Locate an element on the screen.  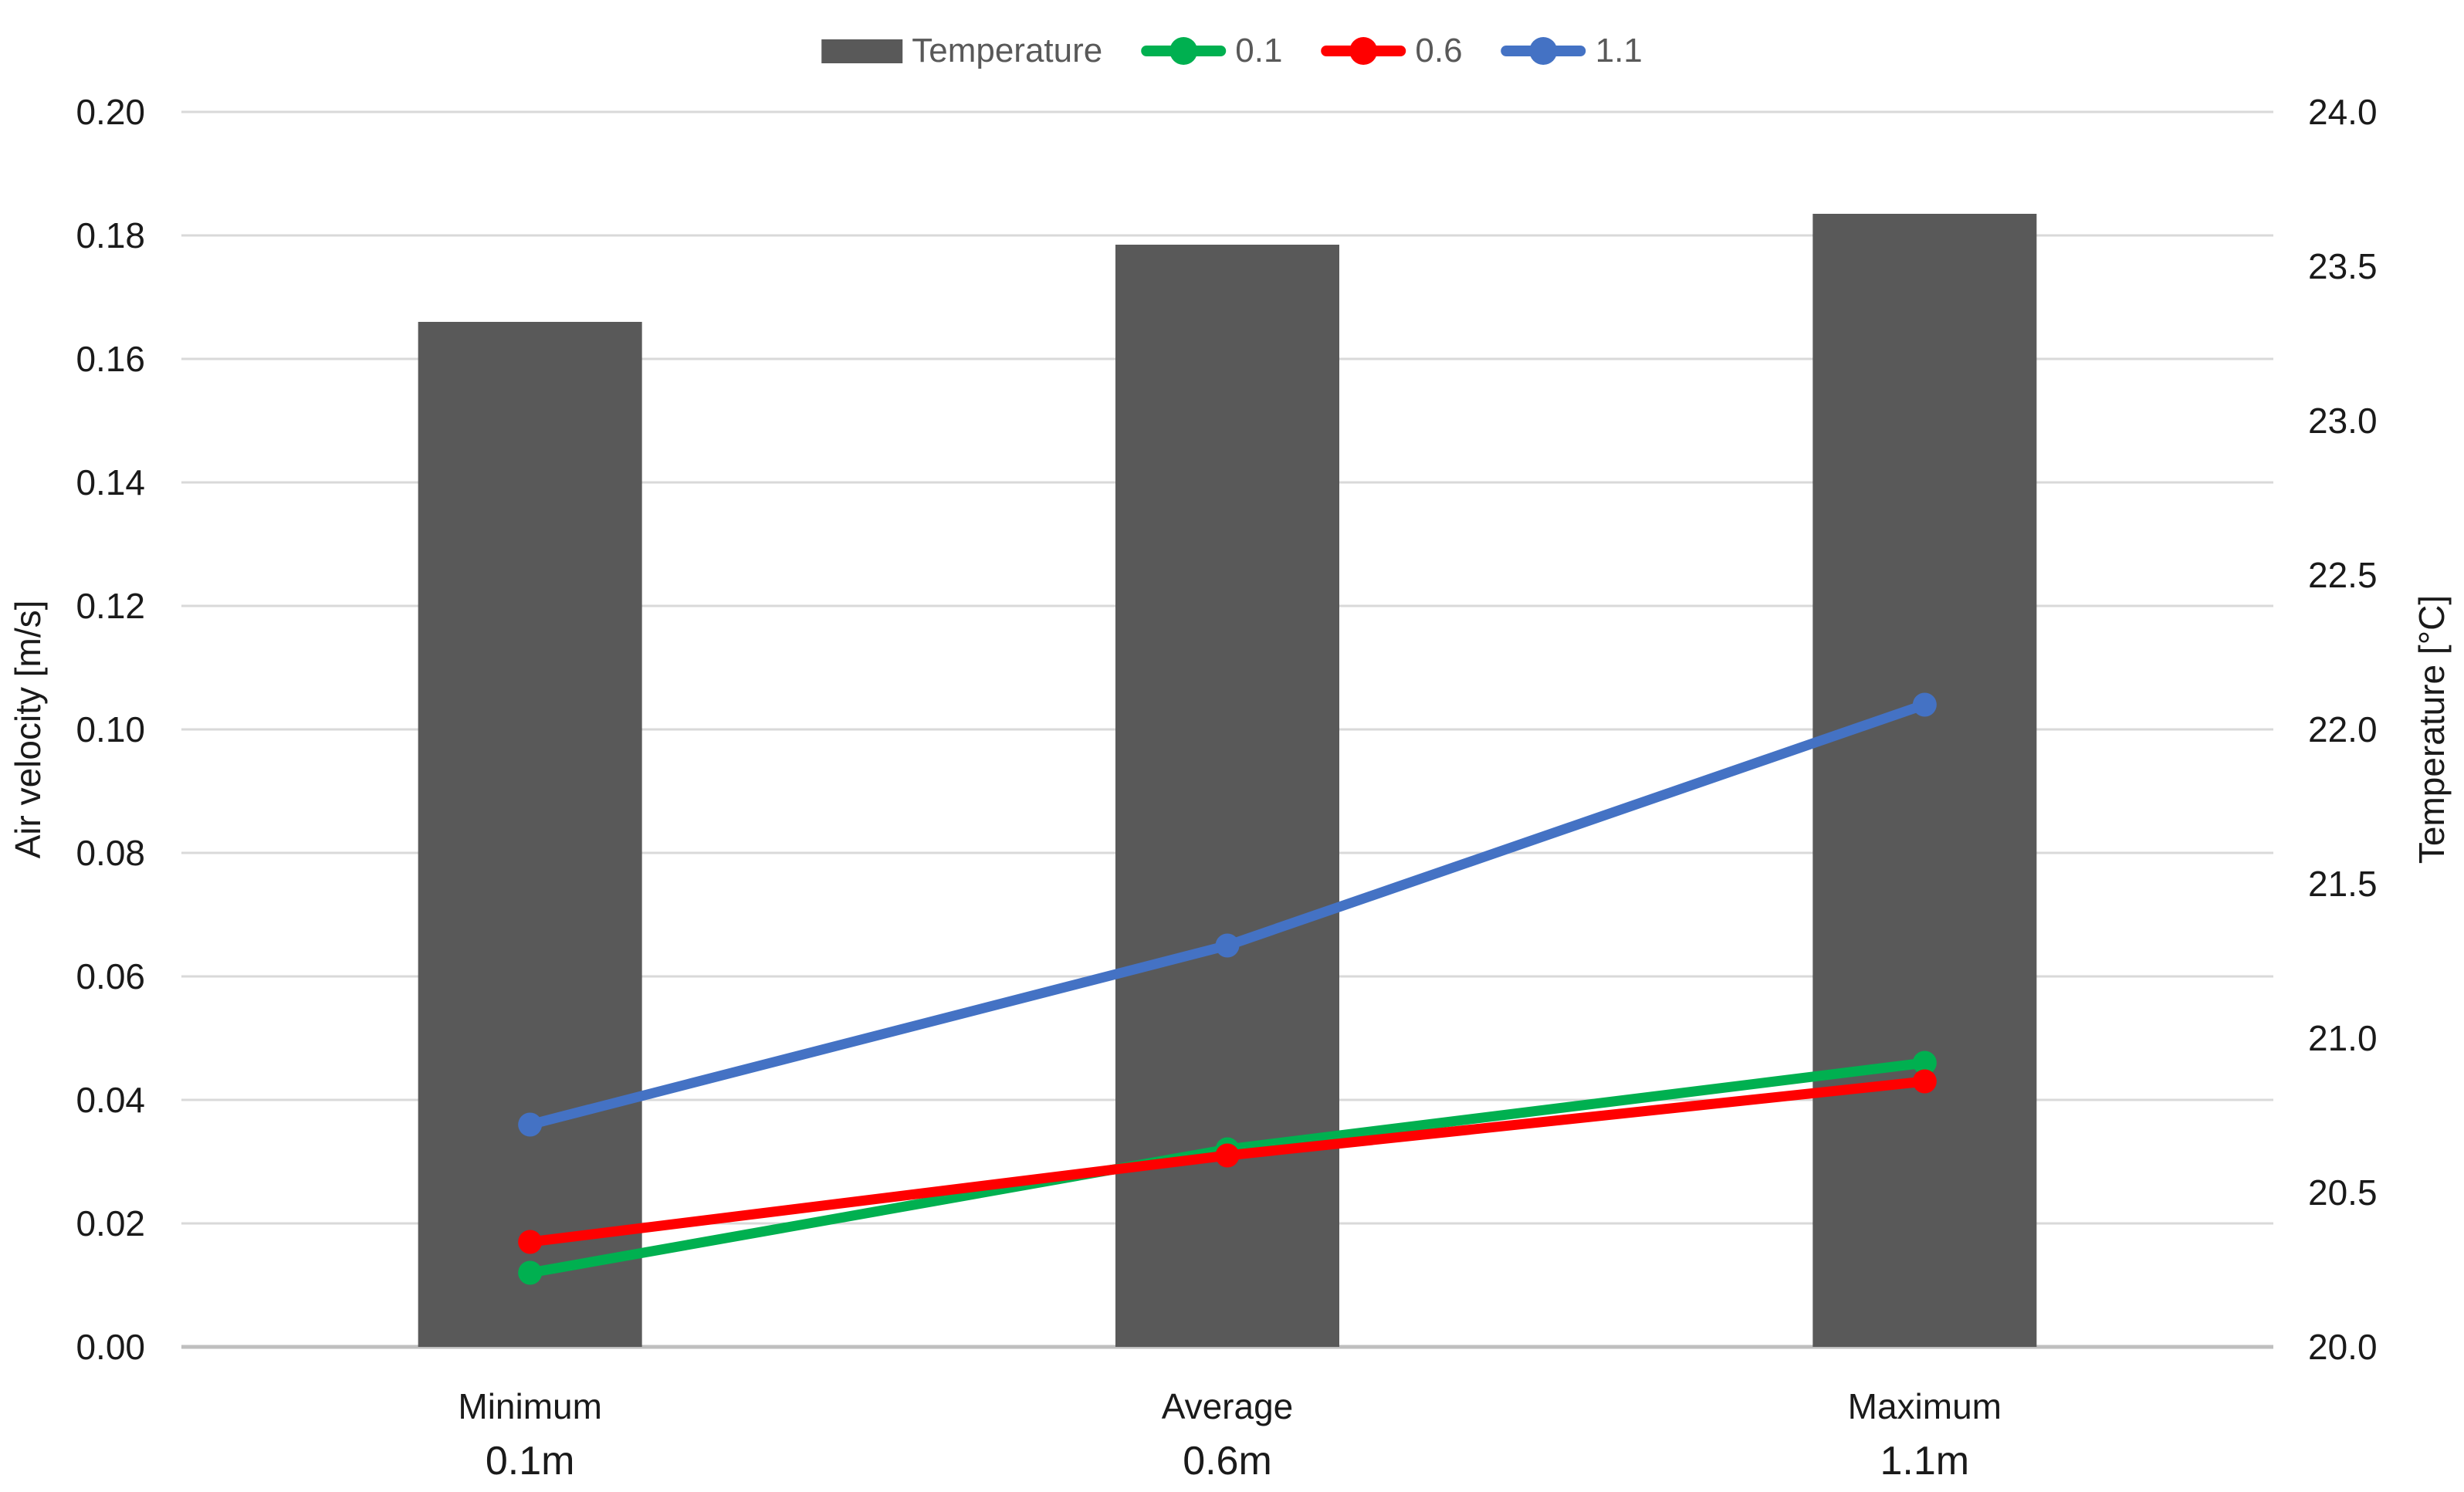
right-axis-tick-label: 22.0 is located at coordinates (2343, 729).